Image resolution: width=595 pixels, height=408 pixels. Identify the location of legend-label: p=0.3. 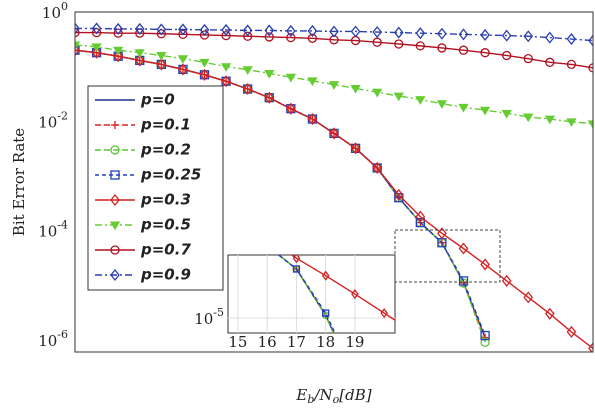
(165, 200).